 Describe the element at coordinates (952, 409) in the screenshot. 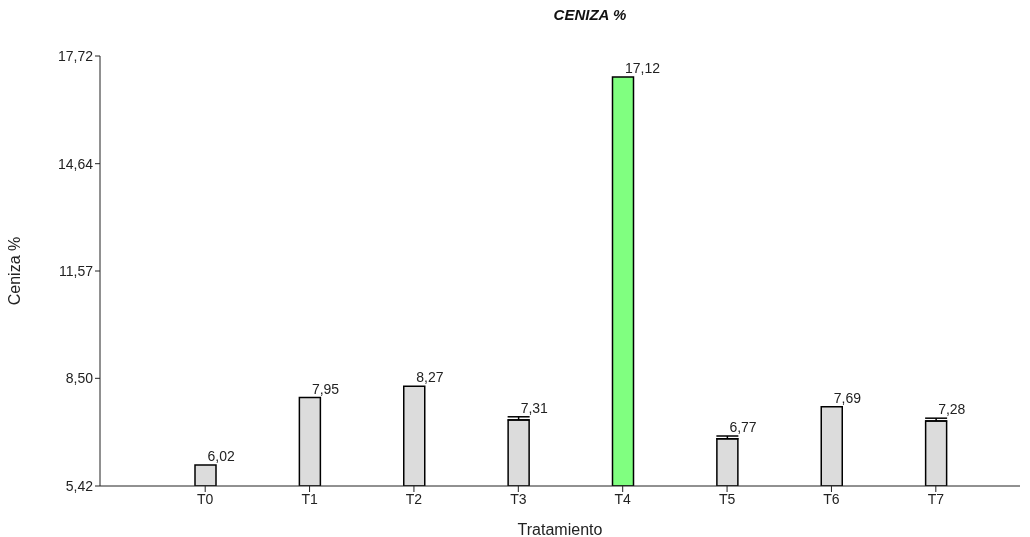

I see `data-label: 7,28` at that location.